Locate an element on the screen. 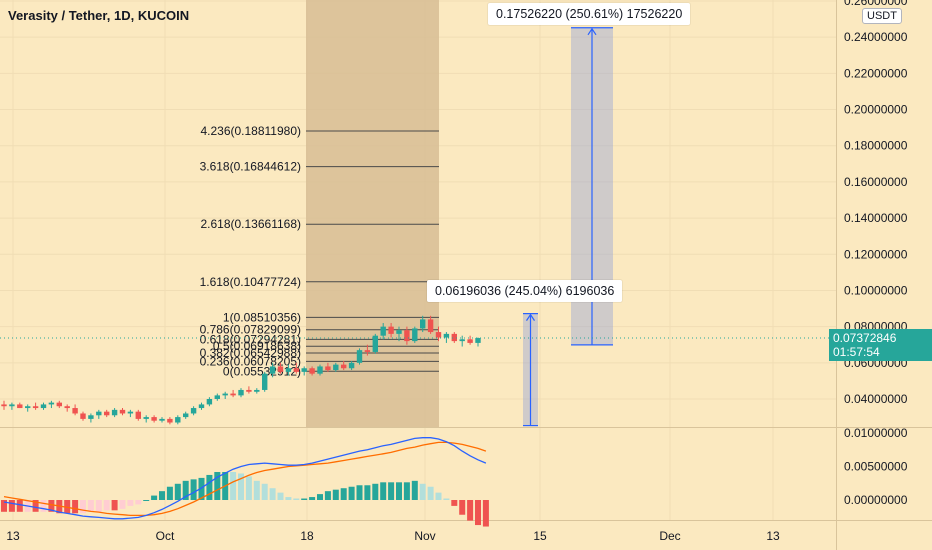  time-tick-label: 18 is located at coordinates (307, 536).